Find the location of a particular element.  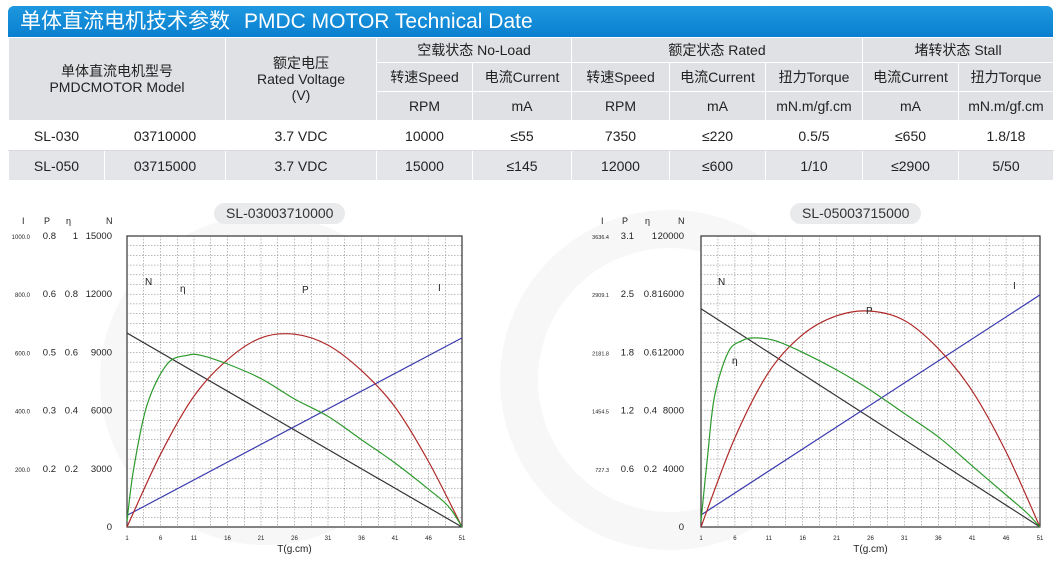

tick-label-power: 0.5 is located at coordinates (49, 352).